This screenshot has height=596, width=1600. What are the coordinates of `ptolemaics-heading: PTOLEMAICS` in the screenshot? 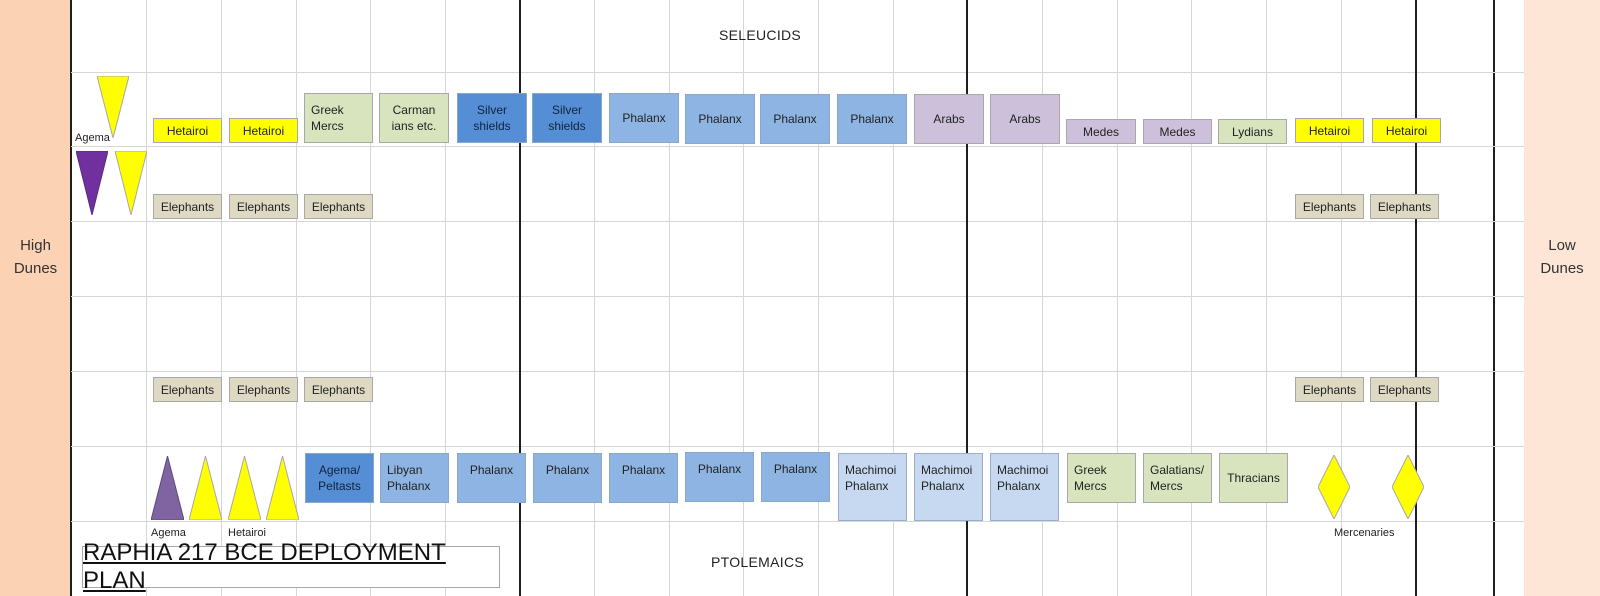 It's located at (757, 562).